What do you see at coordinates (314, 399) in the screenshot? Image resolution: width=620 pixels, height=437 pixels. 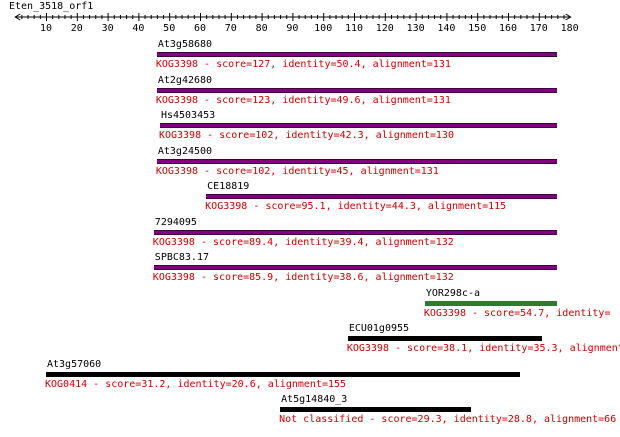 I see `hit-name: At5g14840_3` at bounding box center [314, 399].